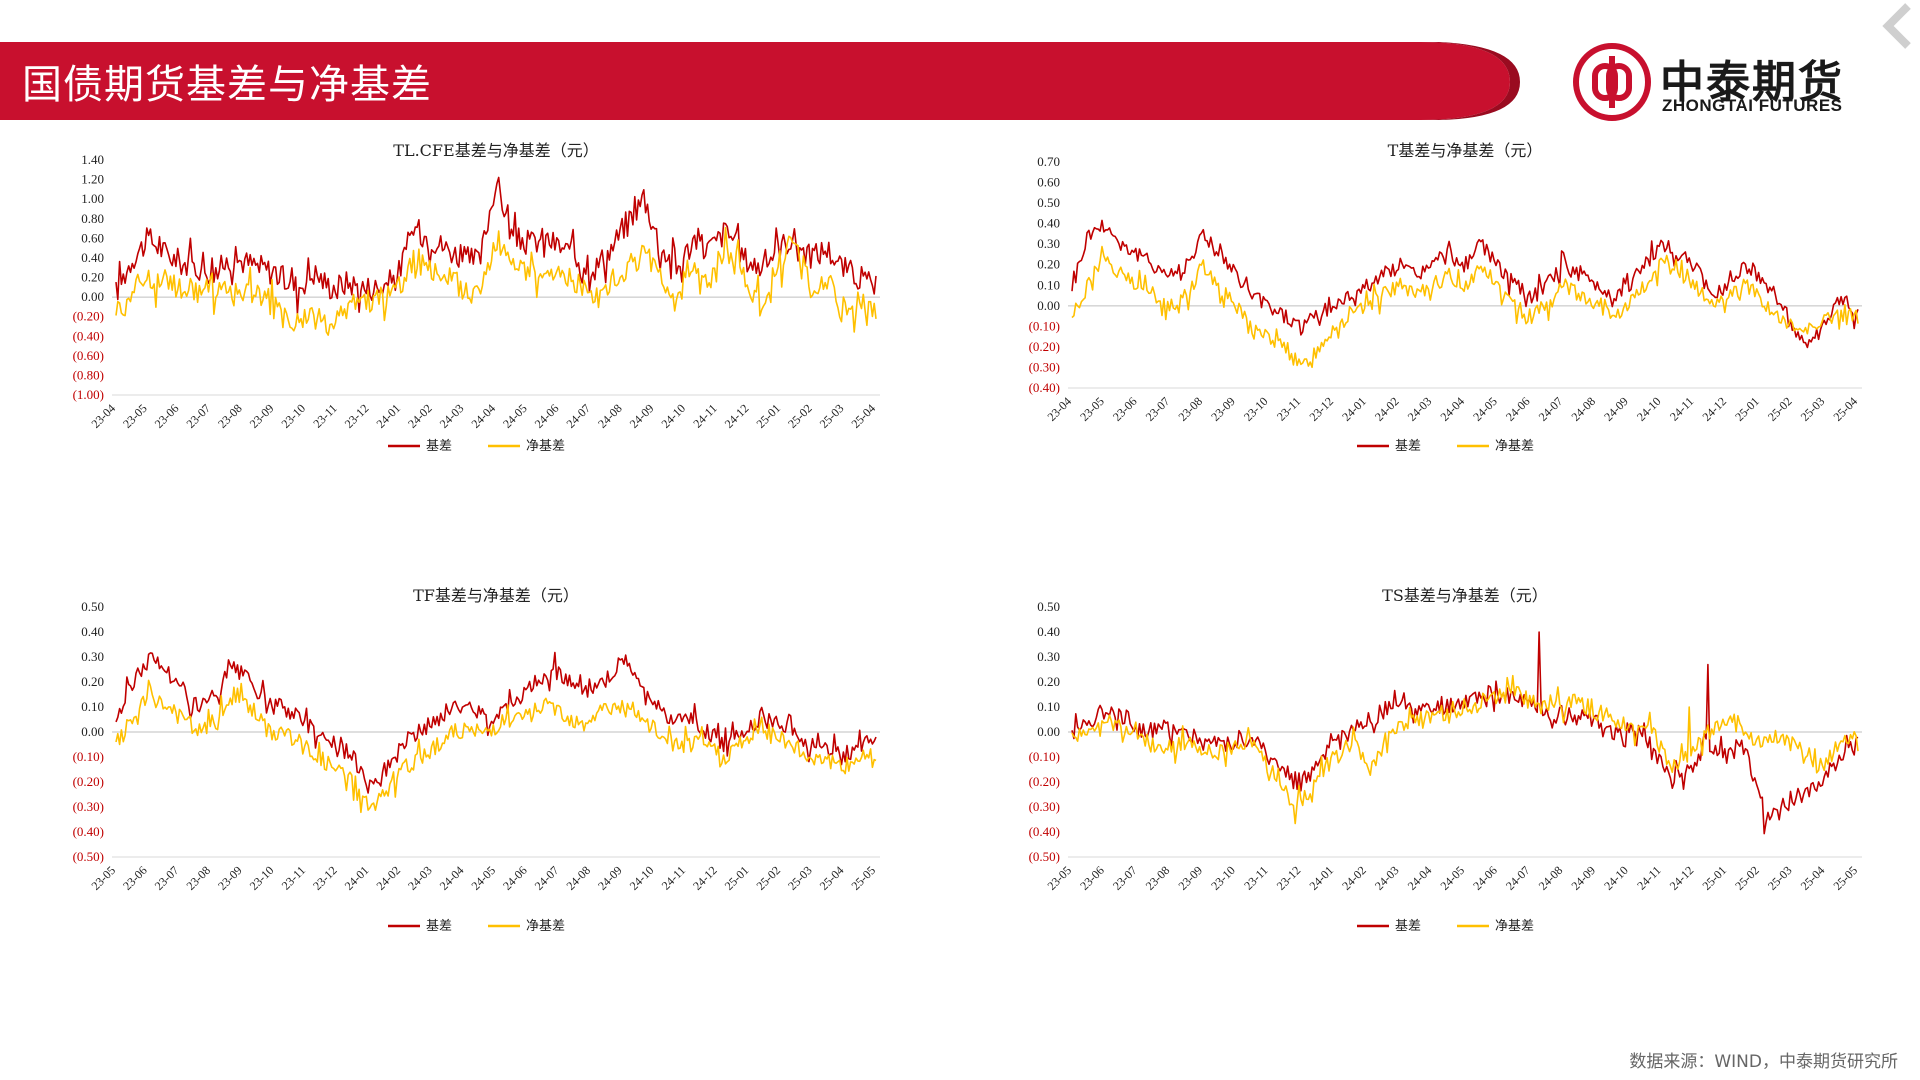  Describe the element at coordinates (88, 394) in the screenshot. I see `y-tick-label: (1.00)` at that location.